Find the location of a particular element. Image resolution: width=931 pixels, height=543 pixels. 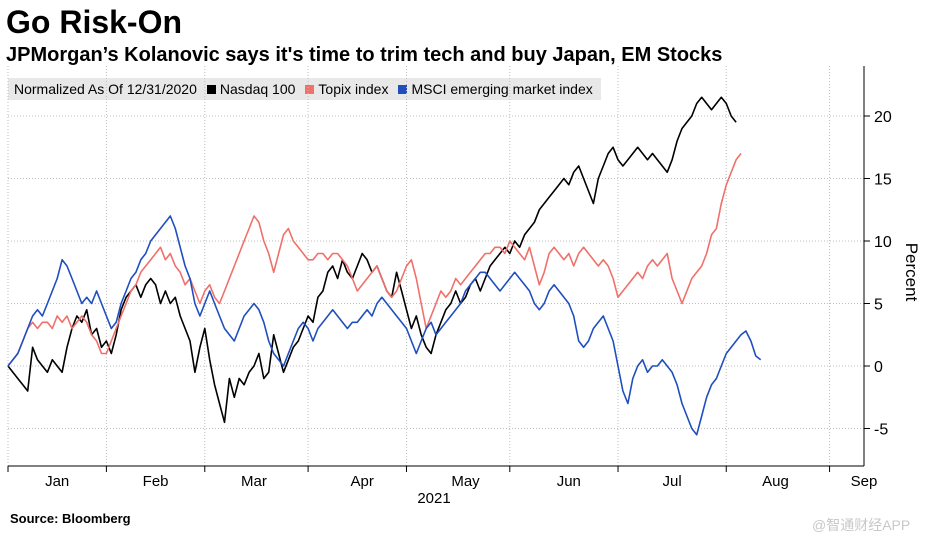

x-tick-label: Jun is located at coordinates (569, 481).